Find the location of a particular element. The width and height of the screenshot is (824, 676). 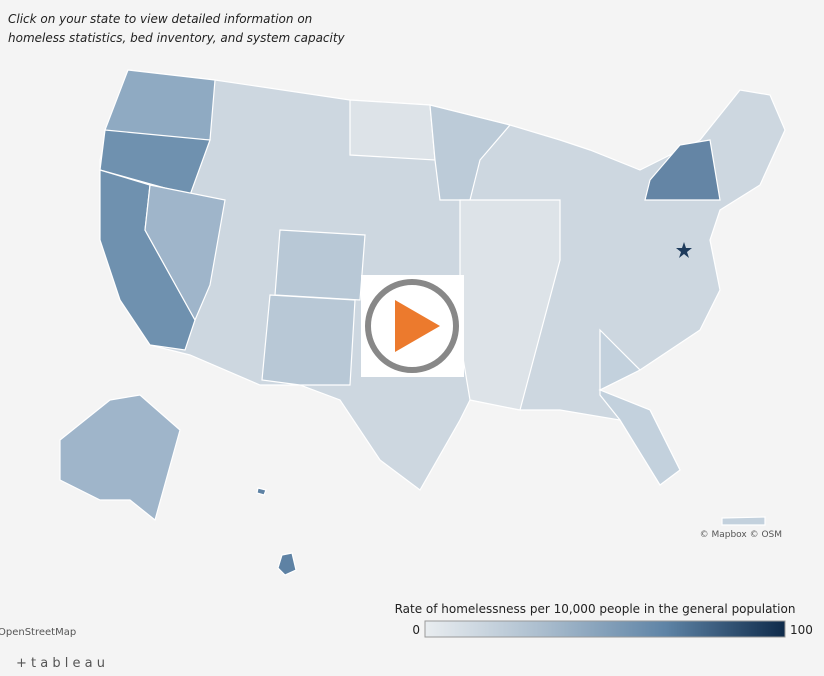

play-ring is located at coordinates (412, 326).